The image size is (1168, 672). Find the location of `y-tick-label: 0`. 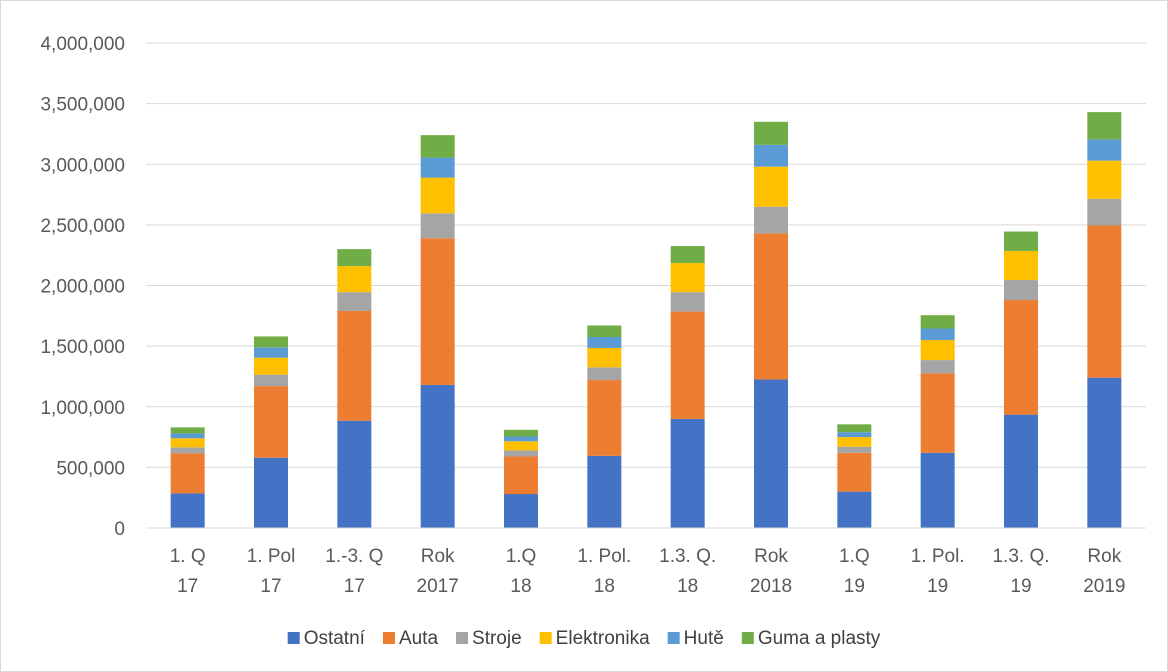

y-tick-label: 0 is located at coordinates (119, 529).